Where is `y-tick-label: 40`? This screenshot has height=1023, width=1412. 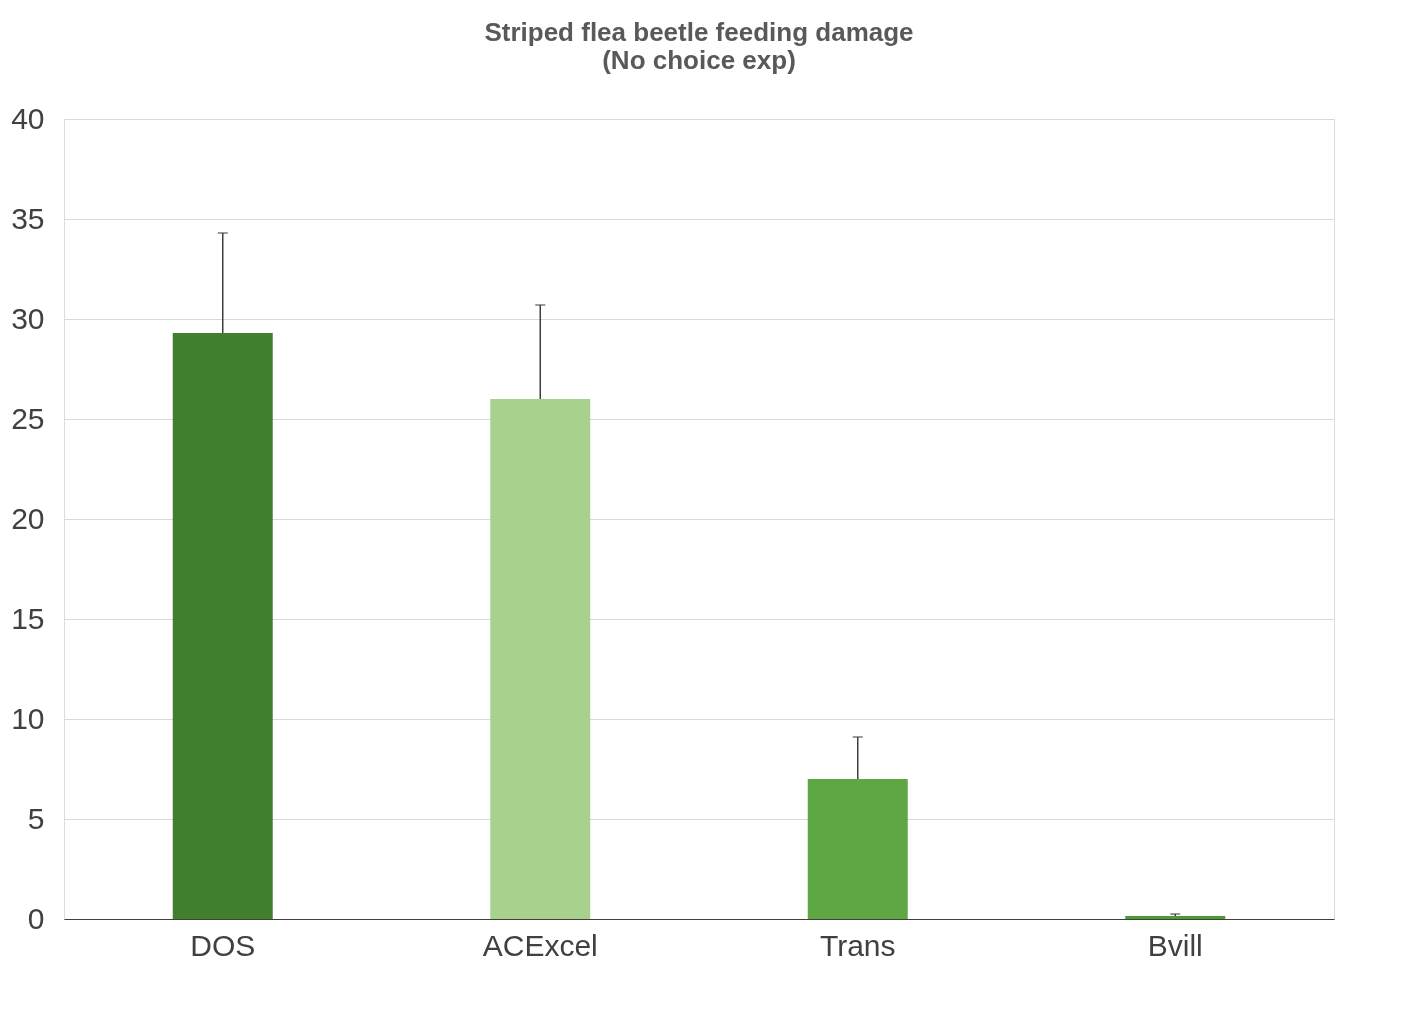
y-tick-label: 40 is located at coordinates (28, 118).